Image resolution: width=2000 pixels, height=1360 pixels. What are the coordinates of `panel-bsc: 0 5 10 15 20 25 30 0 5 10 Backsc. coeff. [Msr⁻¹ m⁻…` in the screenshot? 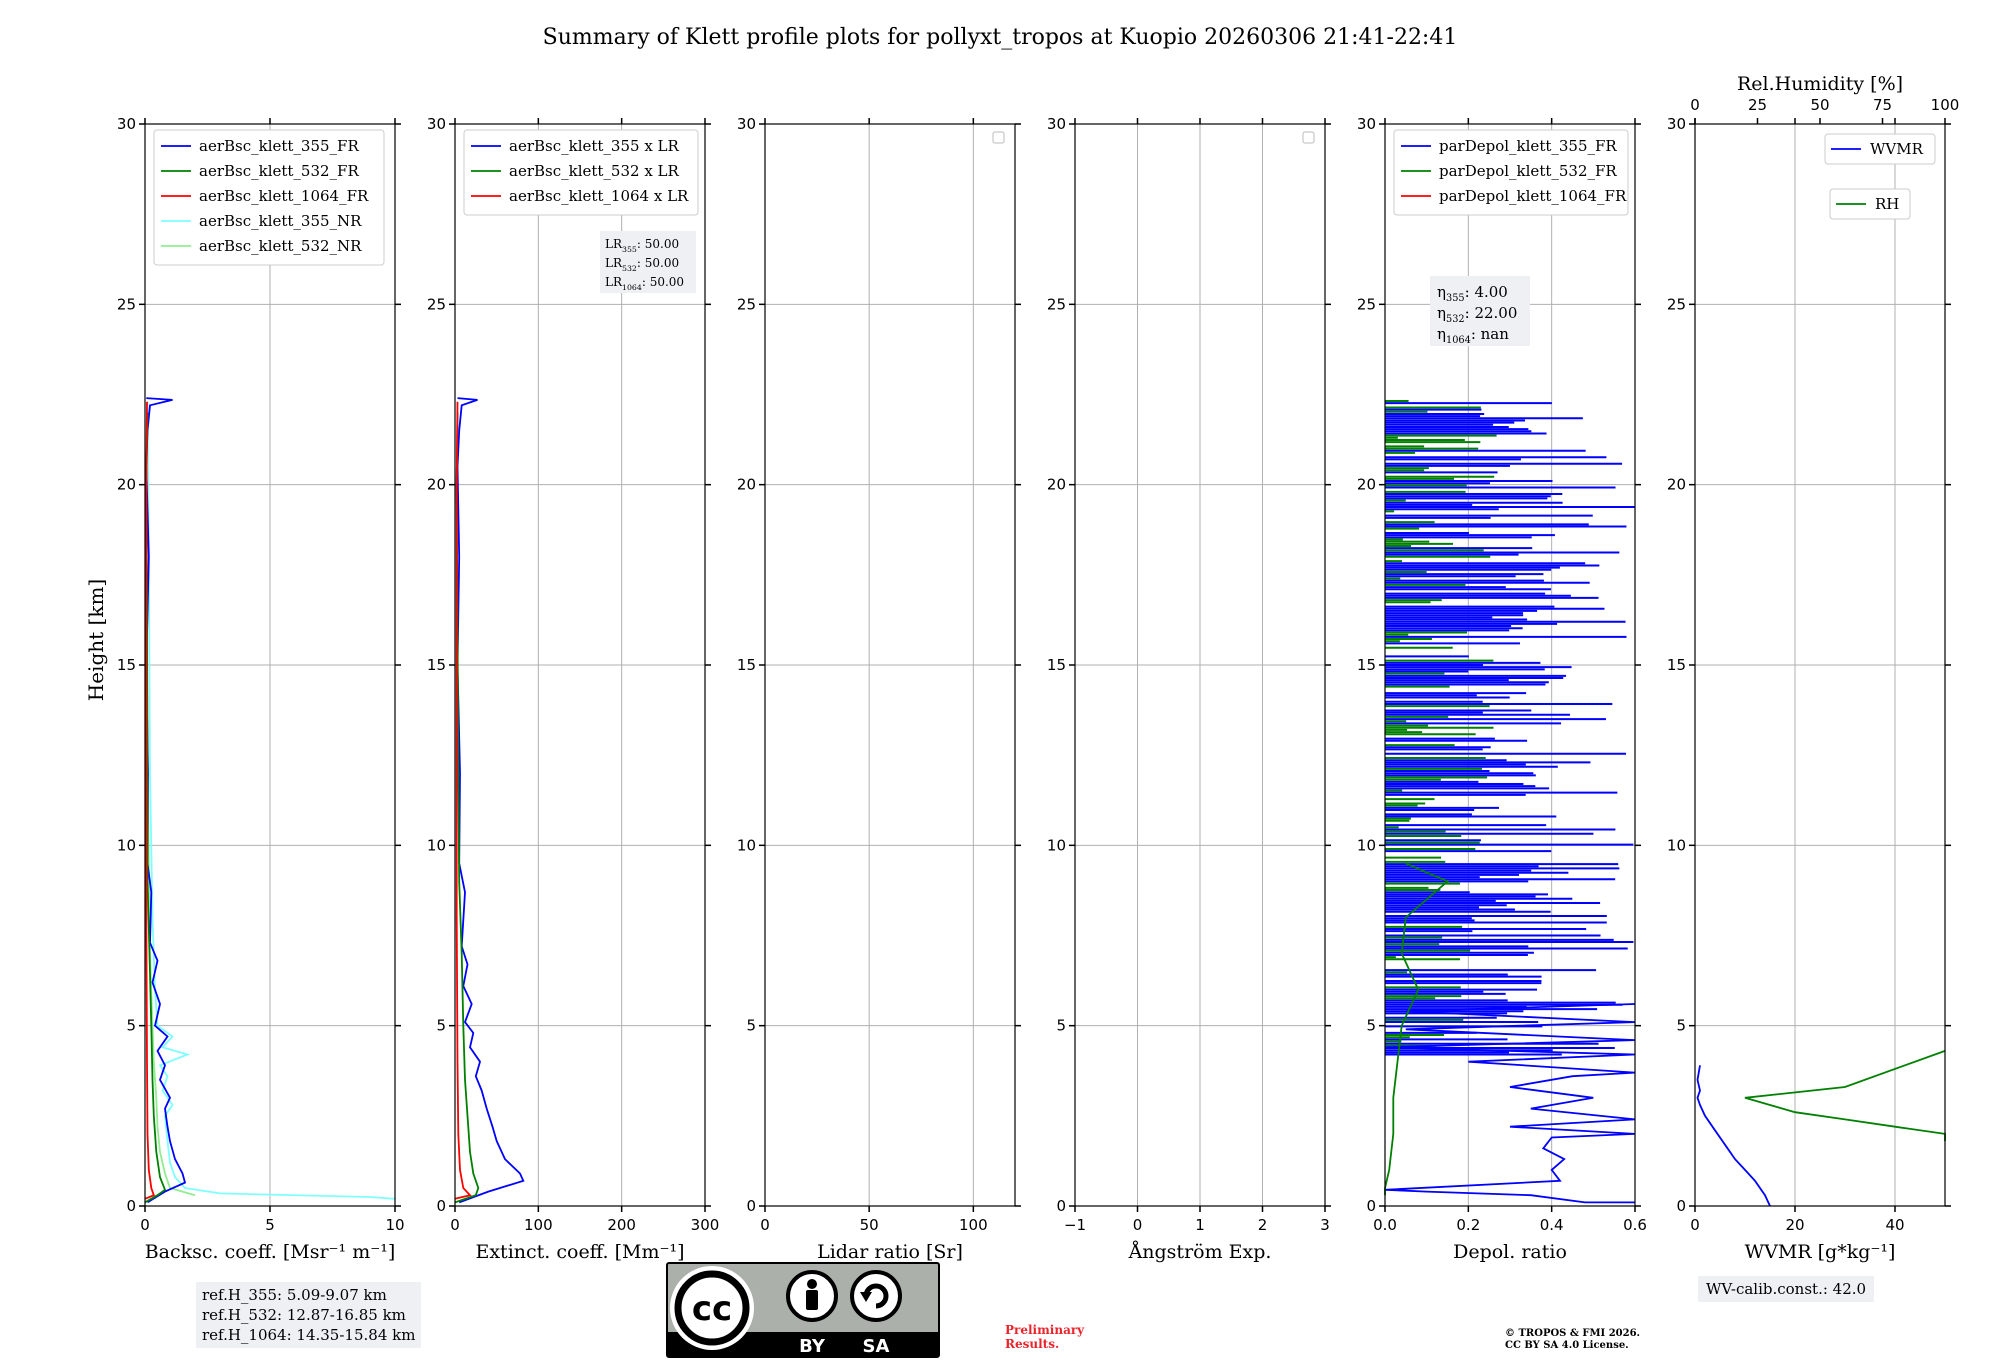 It's located at (261, 689).